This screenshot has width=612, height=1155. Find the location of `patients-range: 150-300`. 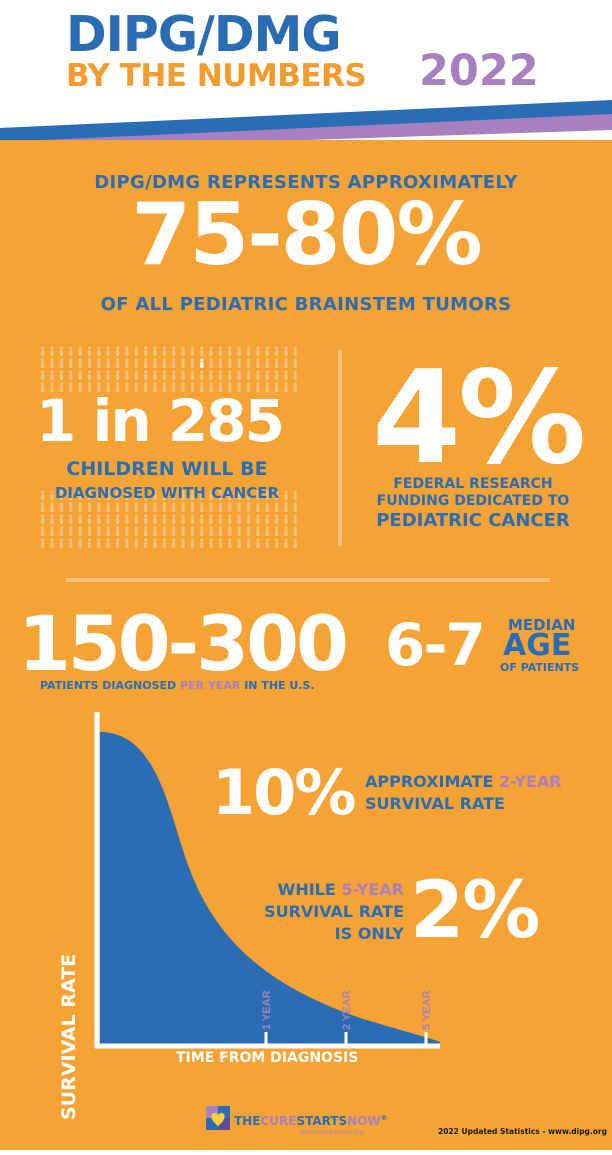

patients-range: 150-300 is located at coordinates (183, 643).